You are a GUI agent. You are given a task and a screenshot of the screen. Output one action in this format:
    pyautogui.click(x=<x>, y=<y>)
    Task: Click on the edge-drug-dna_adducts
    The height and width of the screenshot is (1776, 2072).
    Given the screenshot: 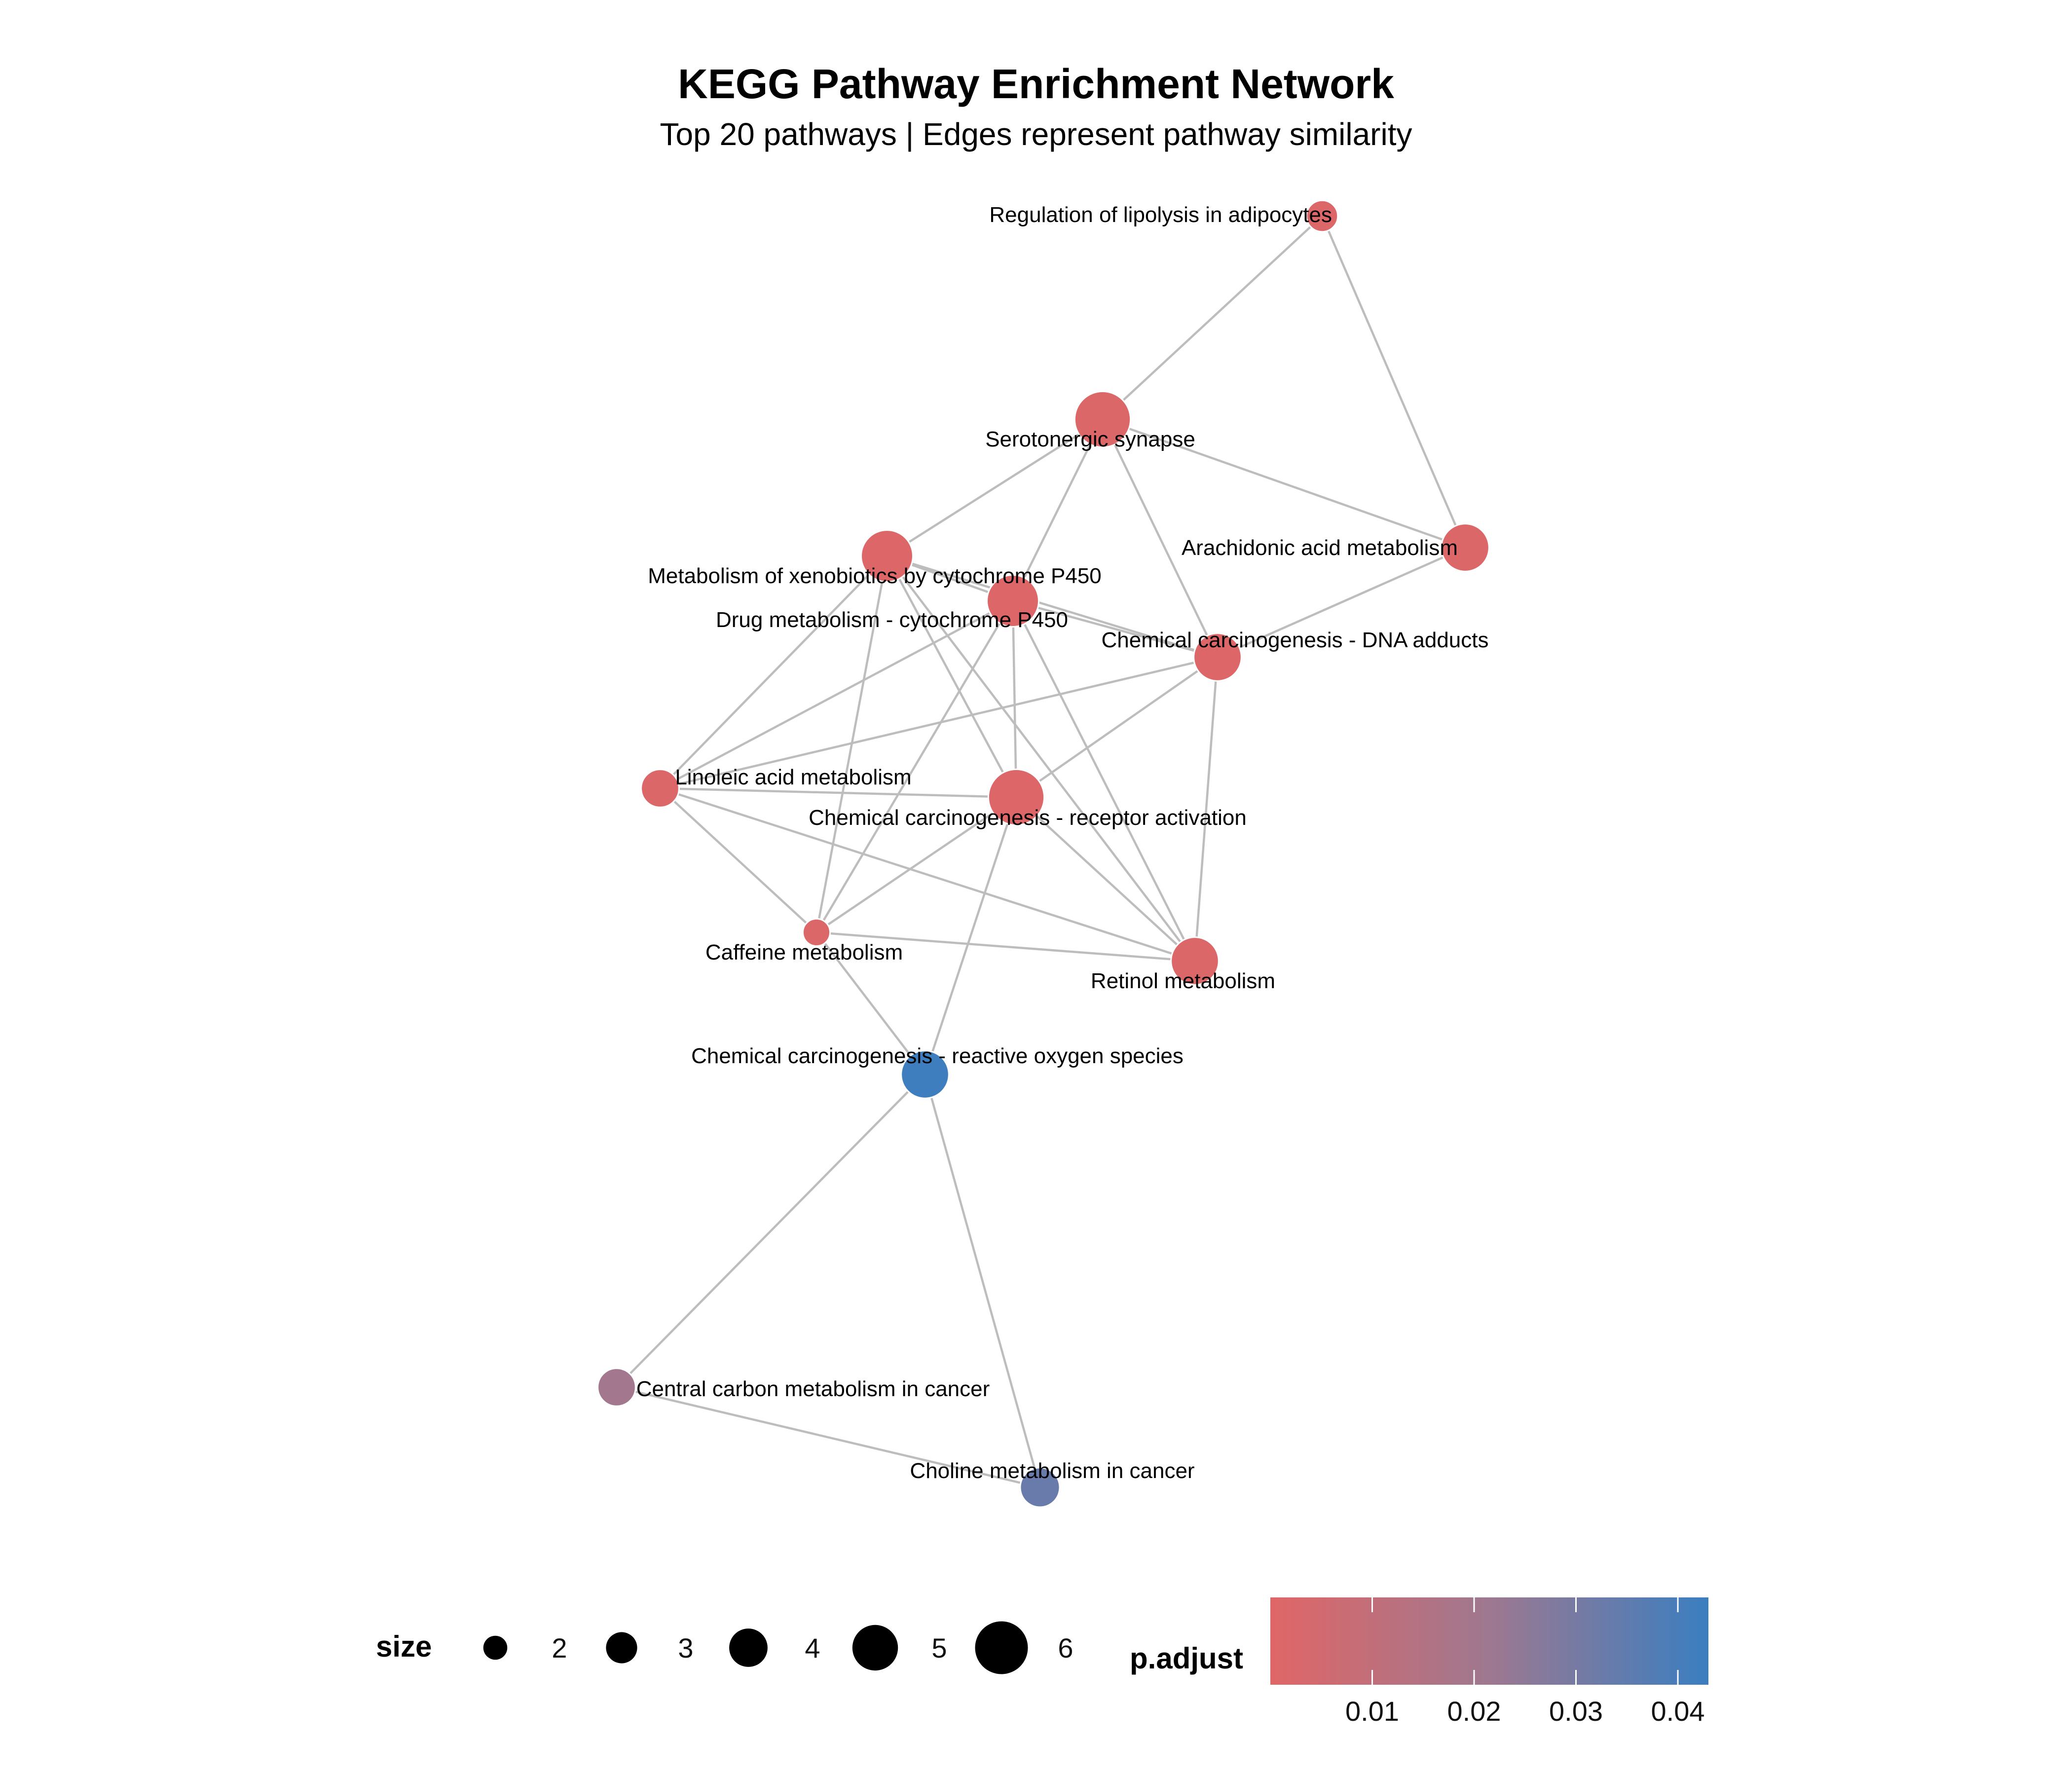 What is the action you would take?
    pyautogui.click(x=1115, y=629)
    